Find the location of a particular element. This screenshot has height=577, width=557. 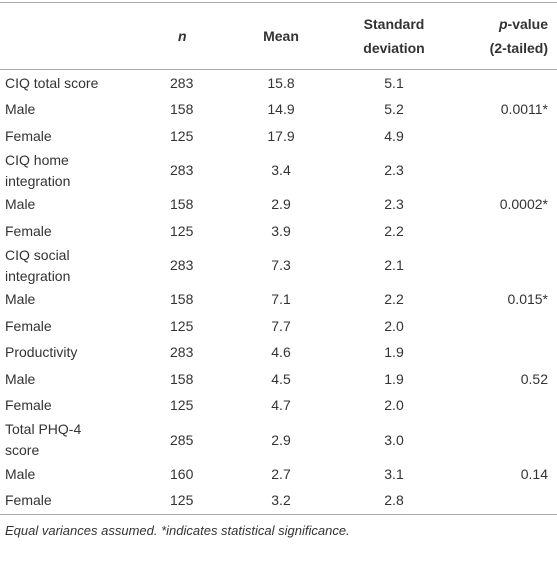

table-row: Total PHQ-4 score 285 2.9 3.0 is located at coordinates (278, 440).